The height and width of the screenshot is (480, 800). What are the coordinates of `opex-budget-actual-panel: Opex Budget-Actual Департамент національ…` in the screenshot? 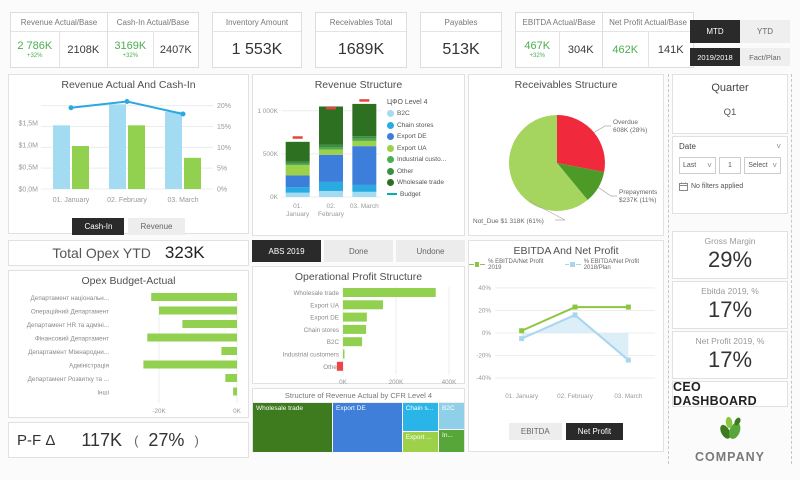 It's located at (128, 344).